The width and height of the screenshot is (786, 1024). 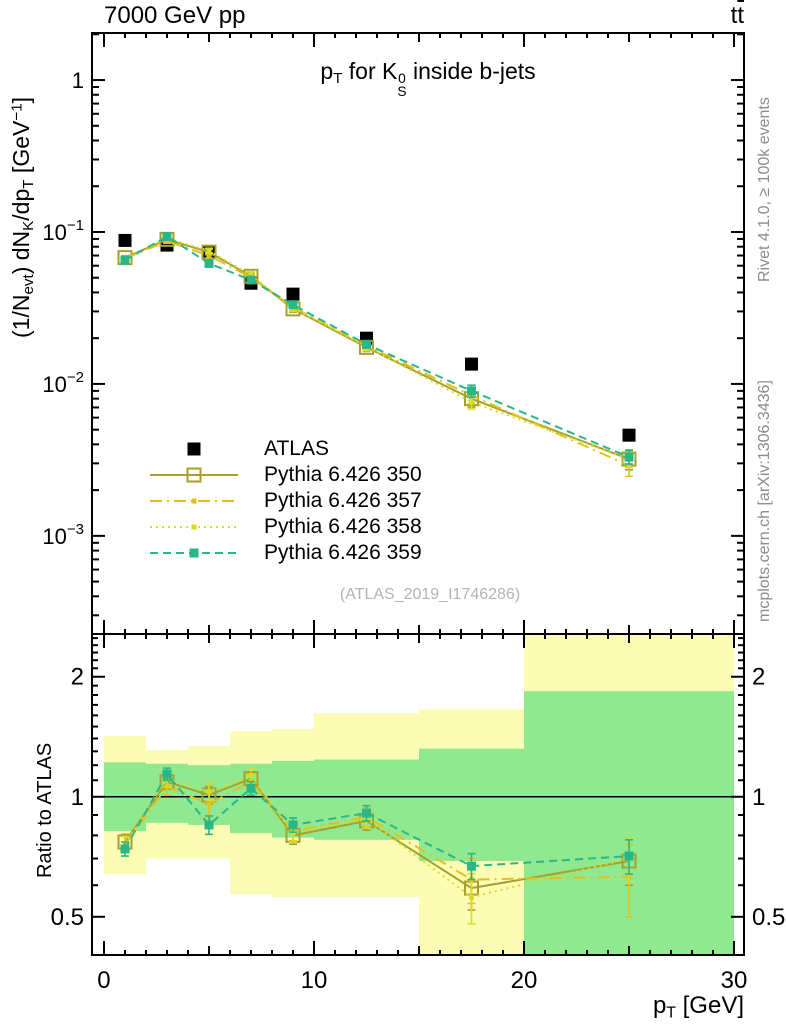 What do you see at coordinates (343, 500) in the screenshot?
I see `legend-label: Pythia 6.426 357` at bounding box center [343, 500].